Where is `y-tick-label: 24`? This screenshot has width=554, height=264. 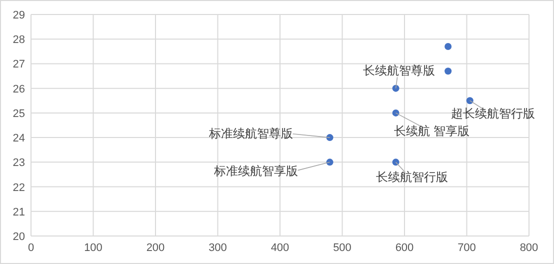
y-tick-label: 24 is located at coordinates (18, 138).